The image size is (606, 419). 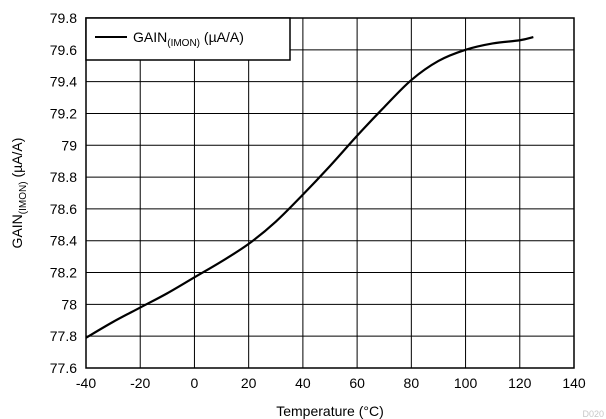 I want to click on legend-entry: GAIN(IMON) (µA/A), so click(x=188, y=39).